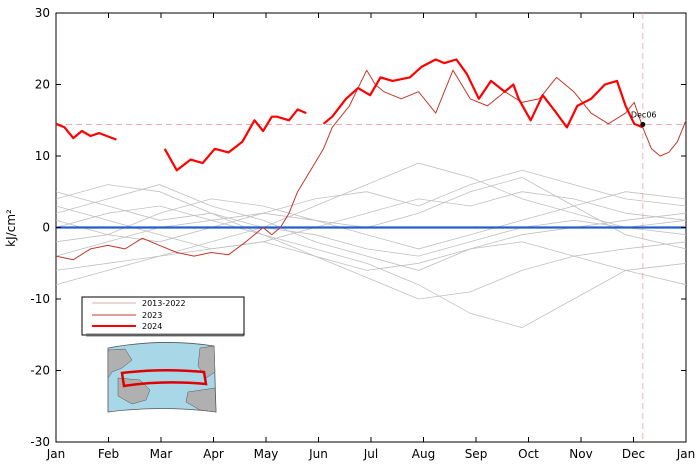 This screenshot has height=469, width=700. What do you see at coordinates (580, 454) in the screenshot?
I see `x-tick-label: Nov` at bounding box center [580, 454].